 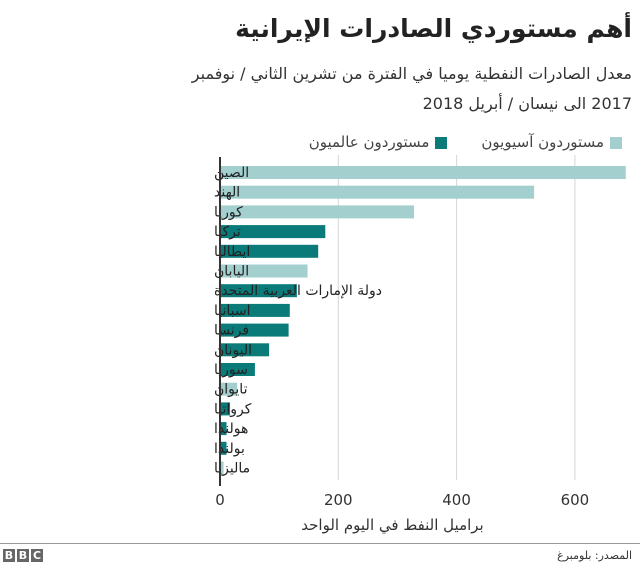 What do you see at coordinates (233, 409) in the screenshot?
I see `category-label: كرواتيا` at bounding box center [233, 409].